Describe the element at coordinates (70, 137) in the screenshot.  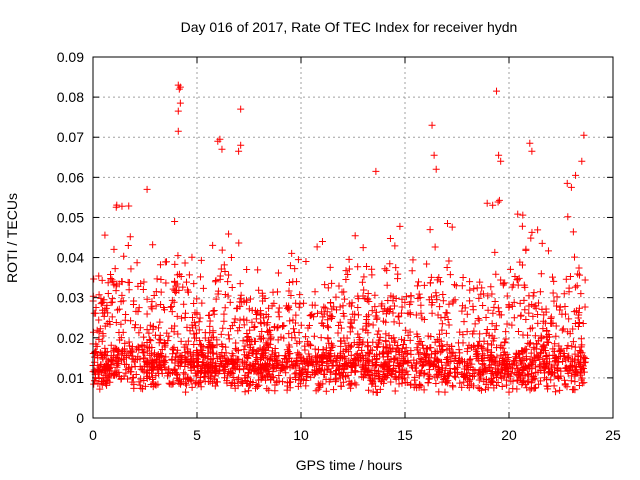
I see `y-tick-label: 0.07` at that location.